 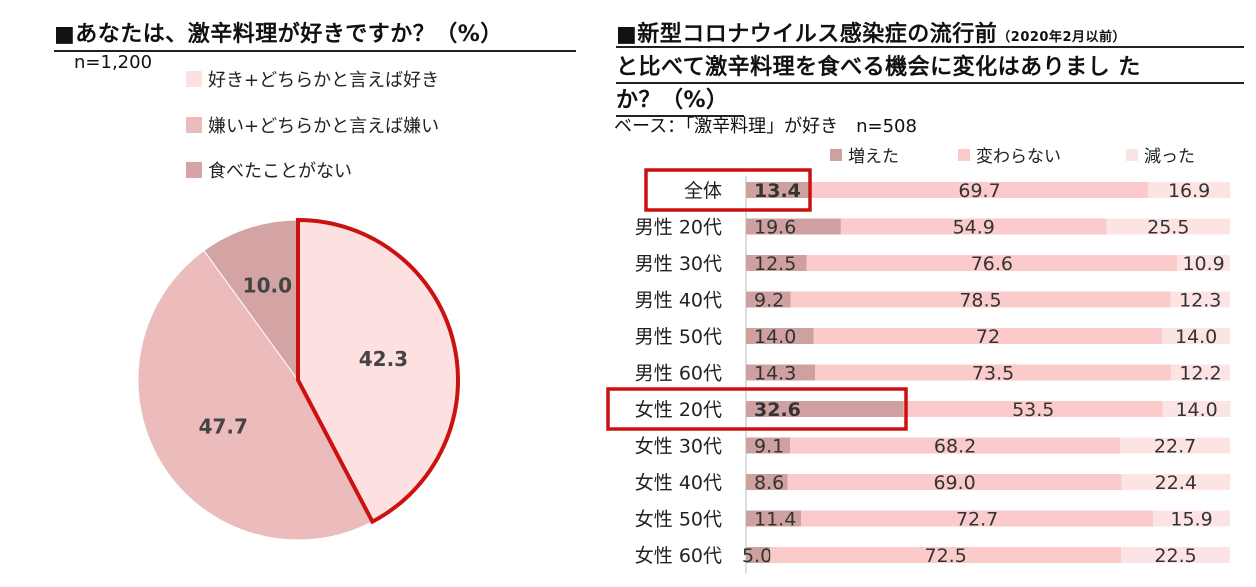 What do you see at coordinates (223, 426) in the screenshot?
I see `pie-value-label-dislike: 47.7` at bounding box center [223, 426].